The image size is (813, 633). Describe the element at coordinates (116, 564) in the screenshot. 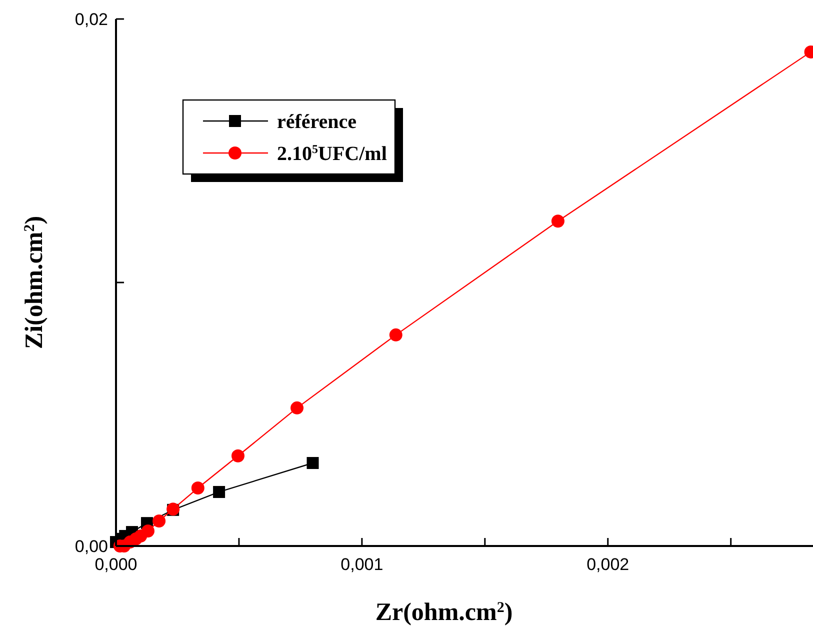

I see `x-tick-label: 0,000` at that location.